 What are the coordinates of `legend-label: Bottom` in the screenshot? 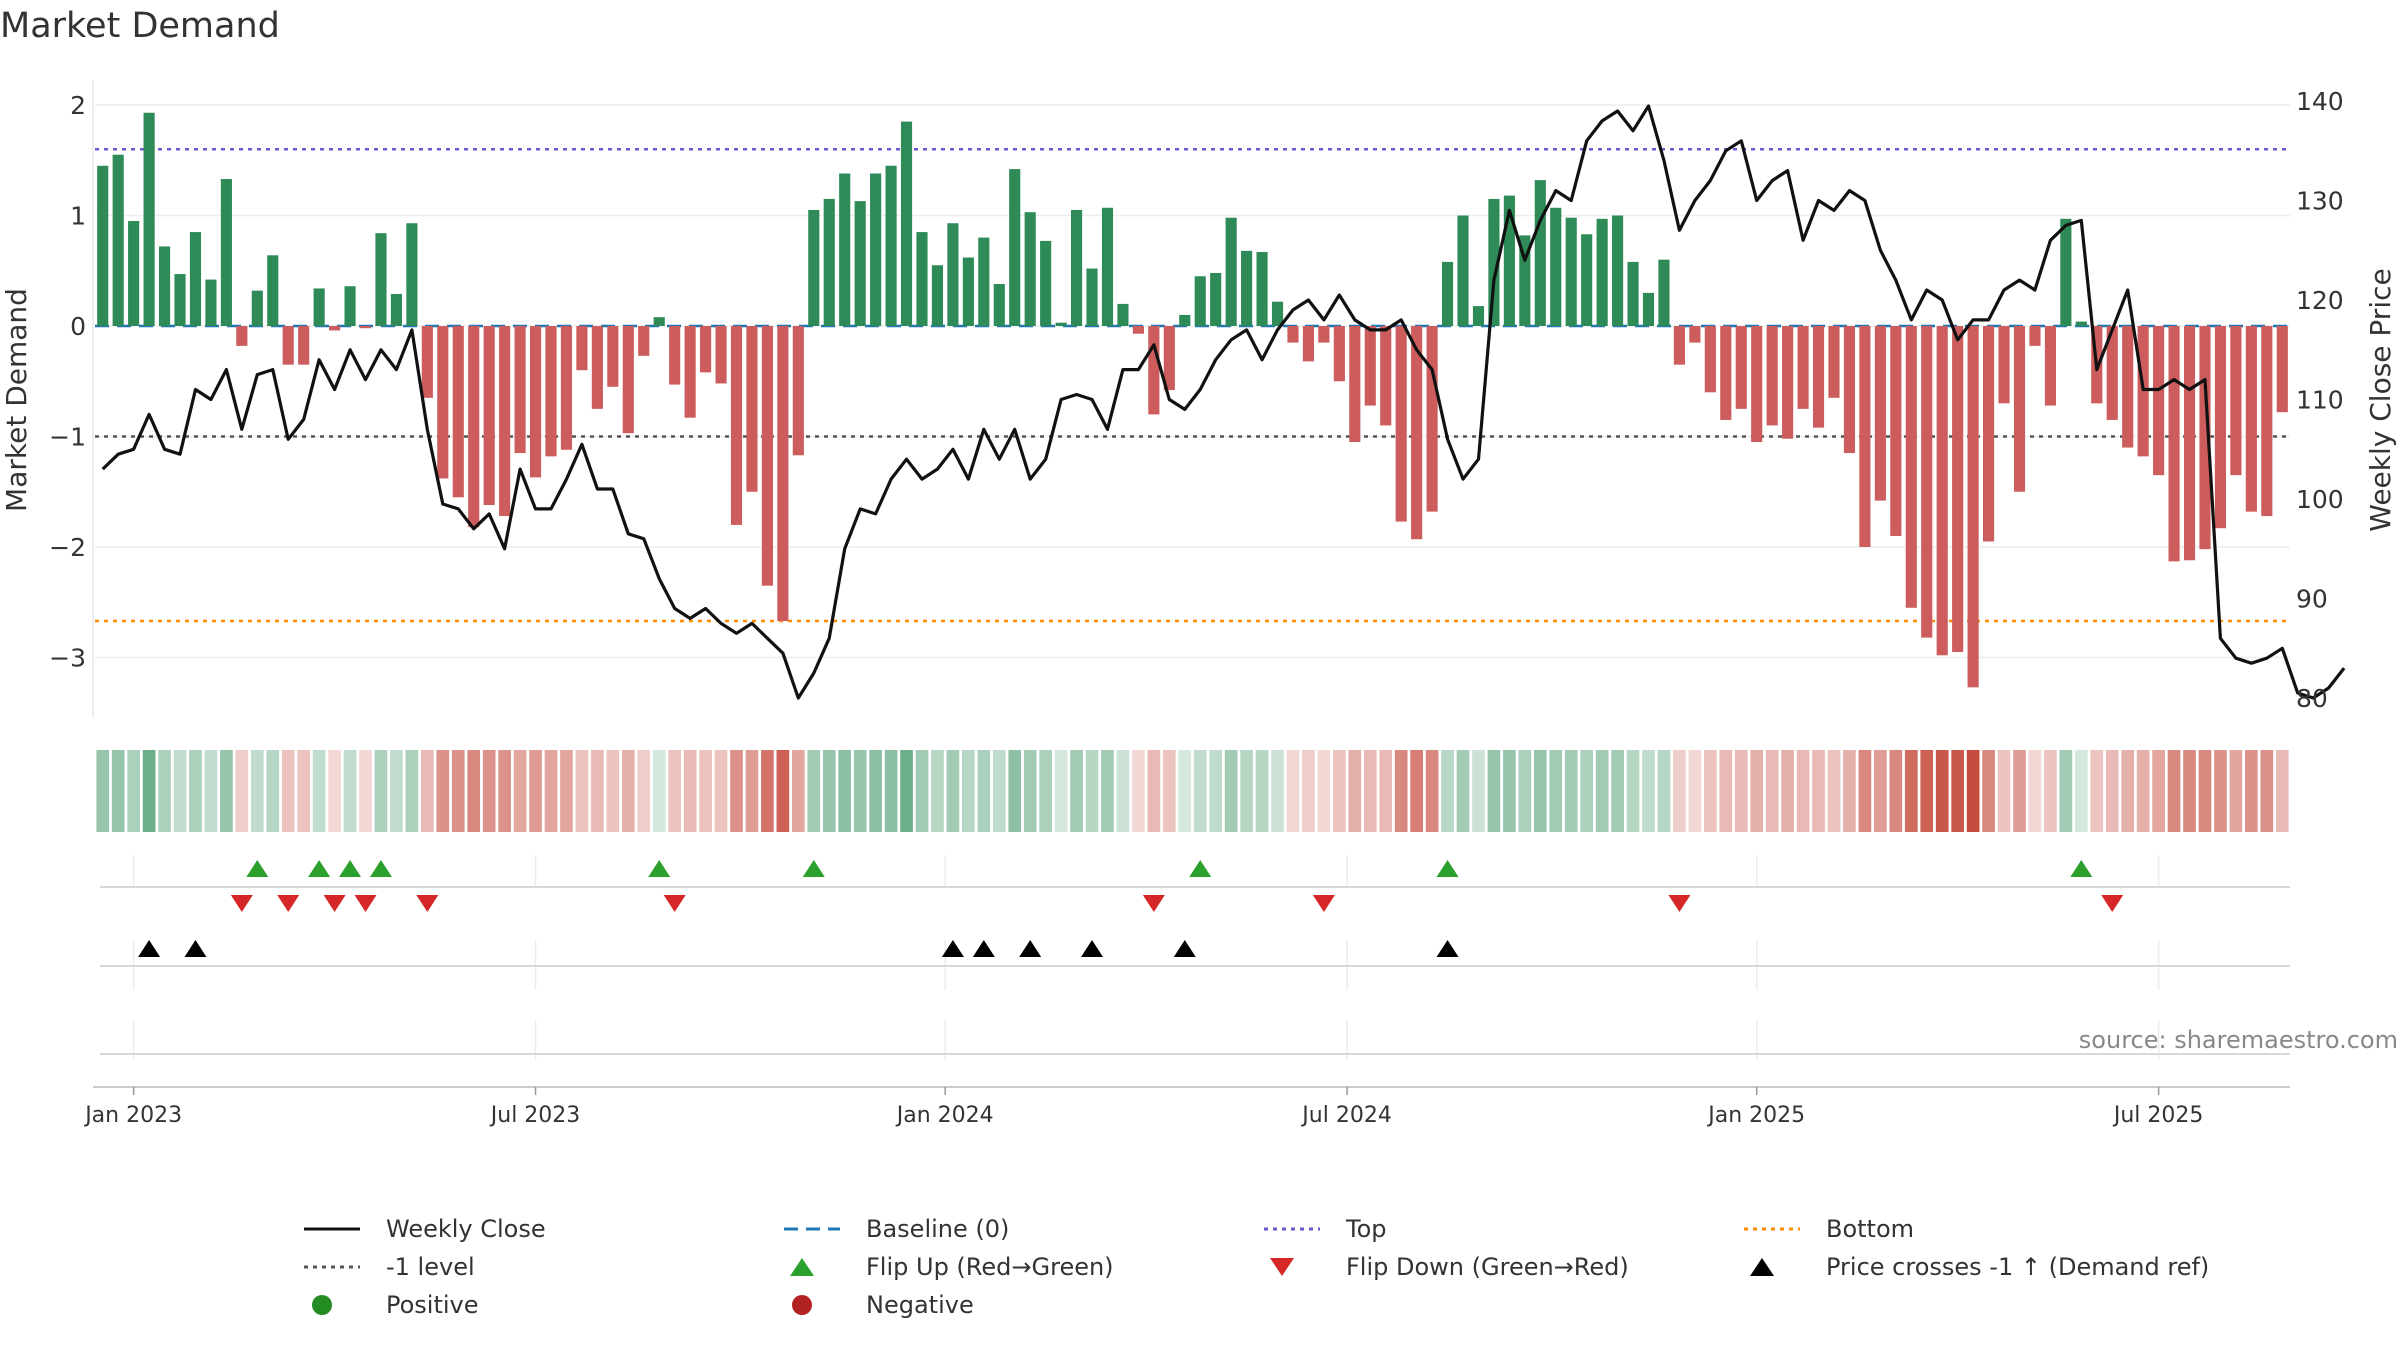 It's located at (1870, 1229).